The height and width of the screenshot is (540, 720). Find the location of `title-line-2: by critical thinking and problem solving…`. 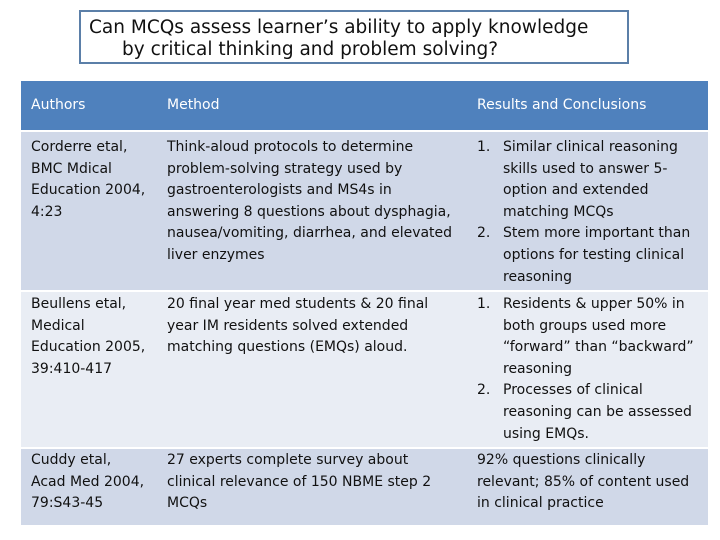

title-line-2: by critical thinking and problem solving… is located at coordinates (310, 49).